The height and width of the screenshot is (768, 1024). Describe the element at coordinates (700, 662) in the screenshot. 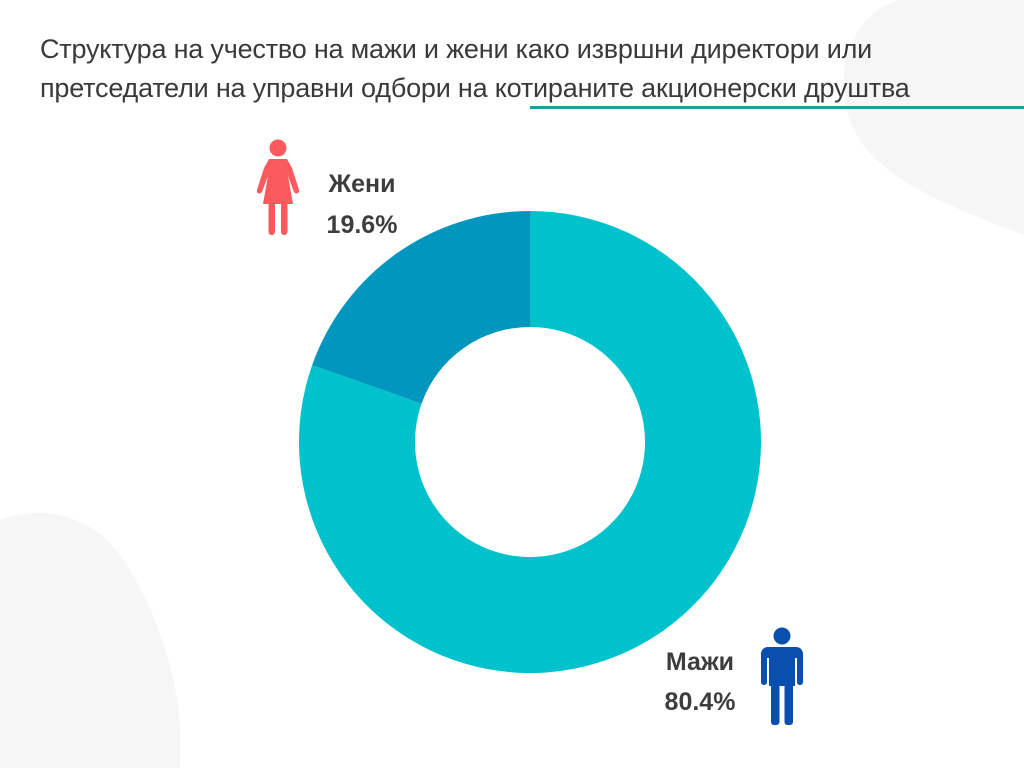

I see `men-label: Мажи` at that location.